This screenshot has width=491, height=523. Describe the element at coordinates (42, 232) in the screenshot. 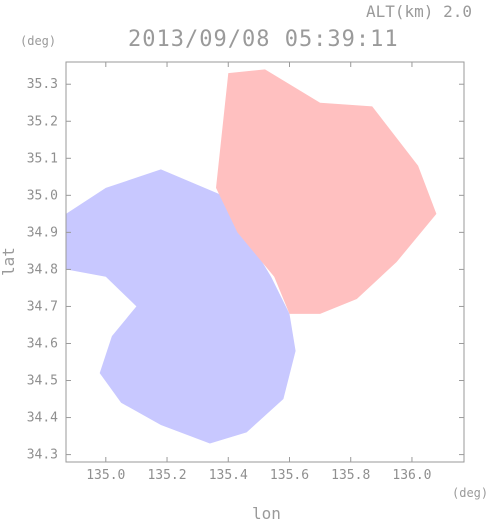

I see `y-tick-label: 34.9` at that location.